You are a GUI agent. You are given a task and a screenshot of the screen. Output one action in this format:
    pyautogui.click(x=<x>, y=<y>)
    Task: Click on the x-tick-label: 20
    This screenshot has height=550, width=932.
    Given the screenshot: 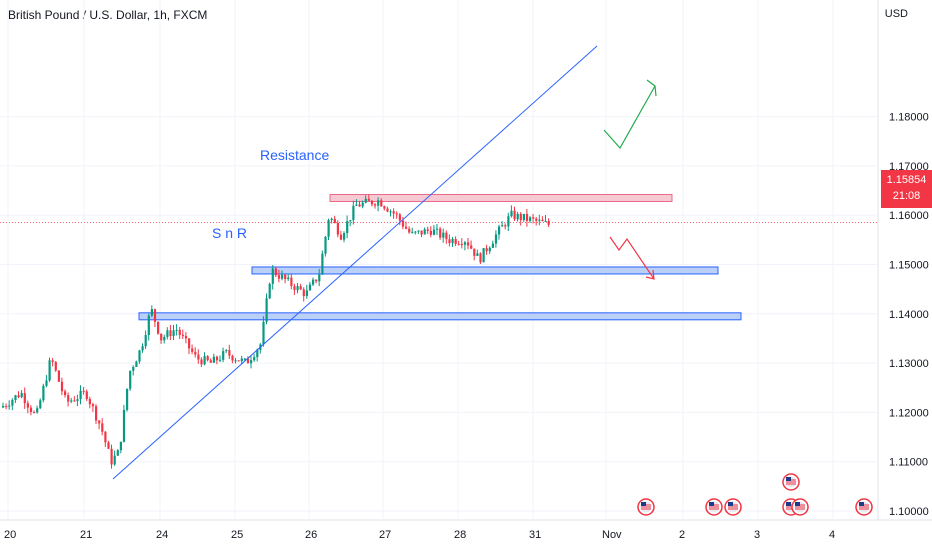 What is the action you would take?
    pyautogui.click(x=10, y=535)
    